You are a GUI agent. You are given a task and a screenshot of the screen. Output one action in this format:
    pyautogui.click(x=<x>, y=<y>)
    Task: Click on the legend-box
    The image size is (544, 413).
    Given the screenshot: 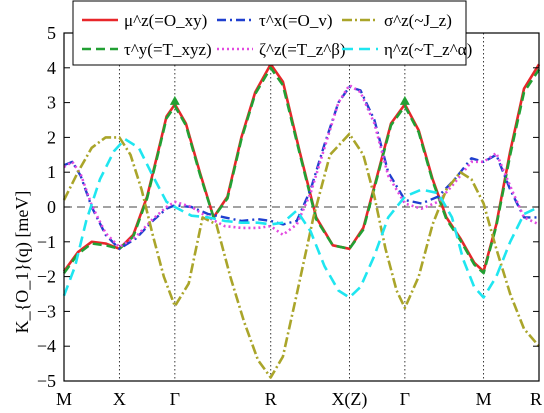 What is the action you would take?
    pyautogui.click(x=269, y=33)
    